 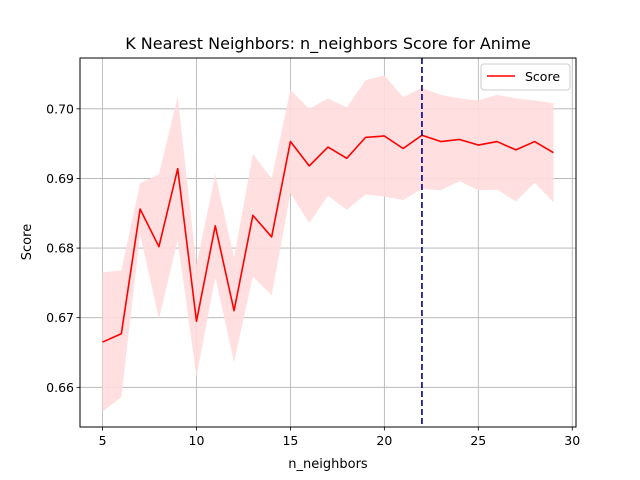 I want to click on legend: Score, so click(x=525, y=77).